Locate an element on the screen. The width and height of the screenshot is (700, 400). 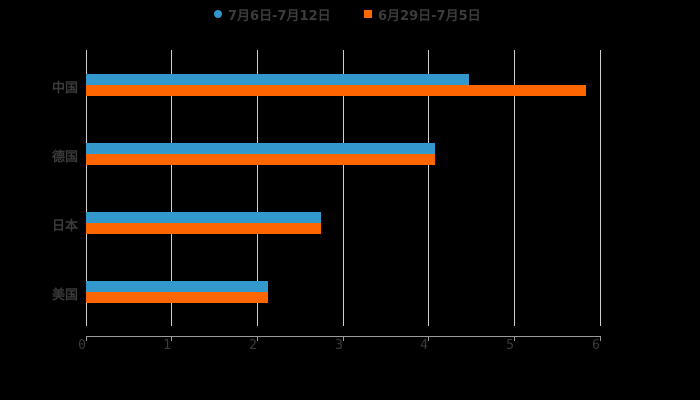
legend-item-week-jun29: 6月29日-7月5日 is located at coordinates (422, 14).